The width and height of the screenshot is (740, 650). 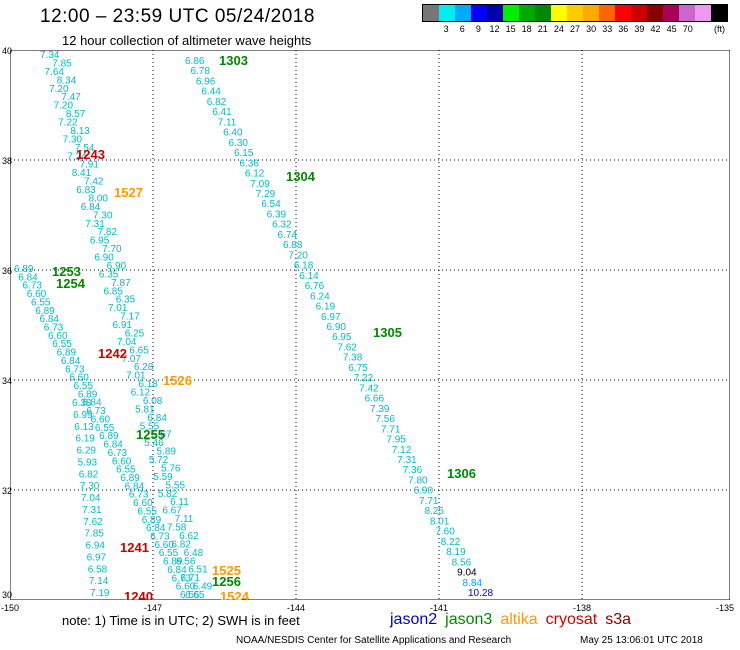 What do you see at coordinates (542, 29) in the screenshot?
I see `legend-tick-label: 21` at bounding box center [542, 29].